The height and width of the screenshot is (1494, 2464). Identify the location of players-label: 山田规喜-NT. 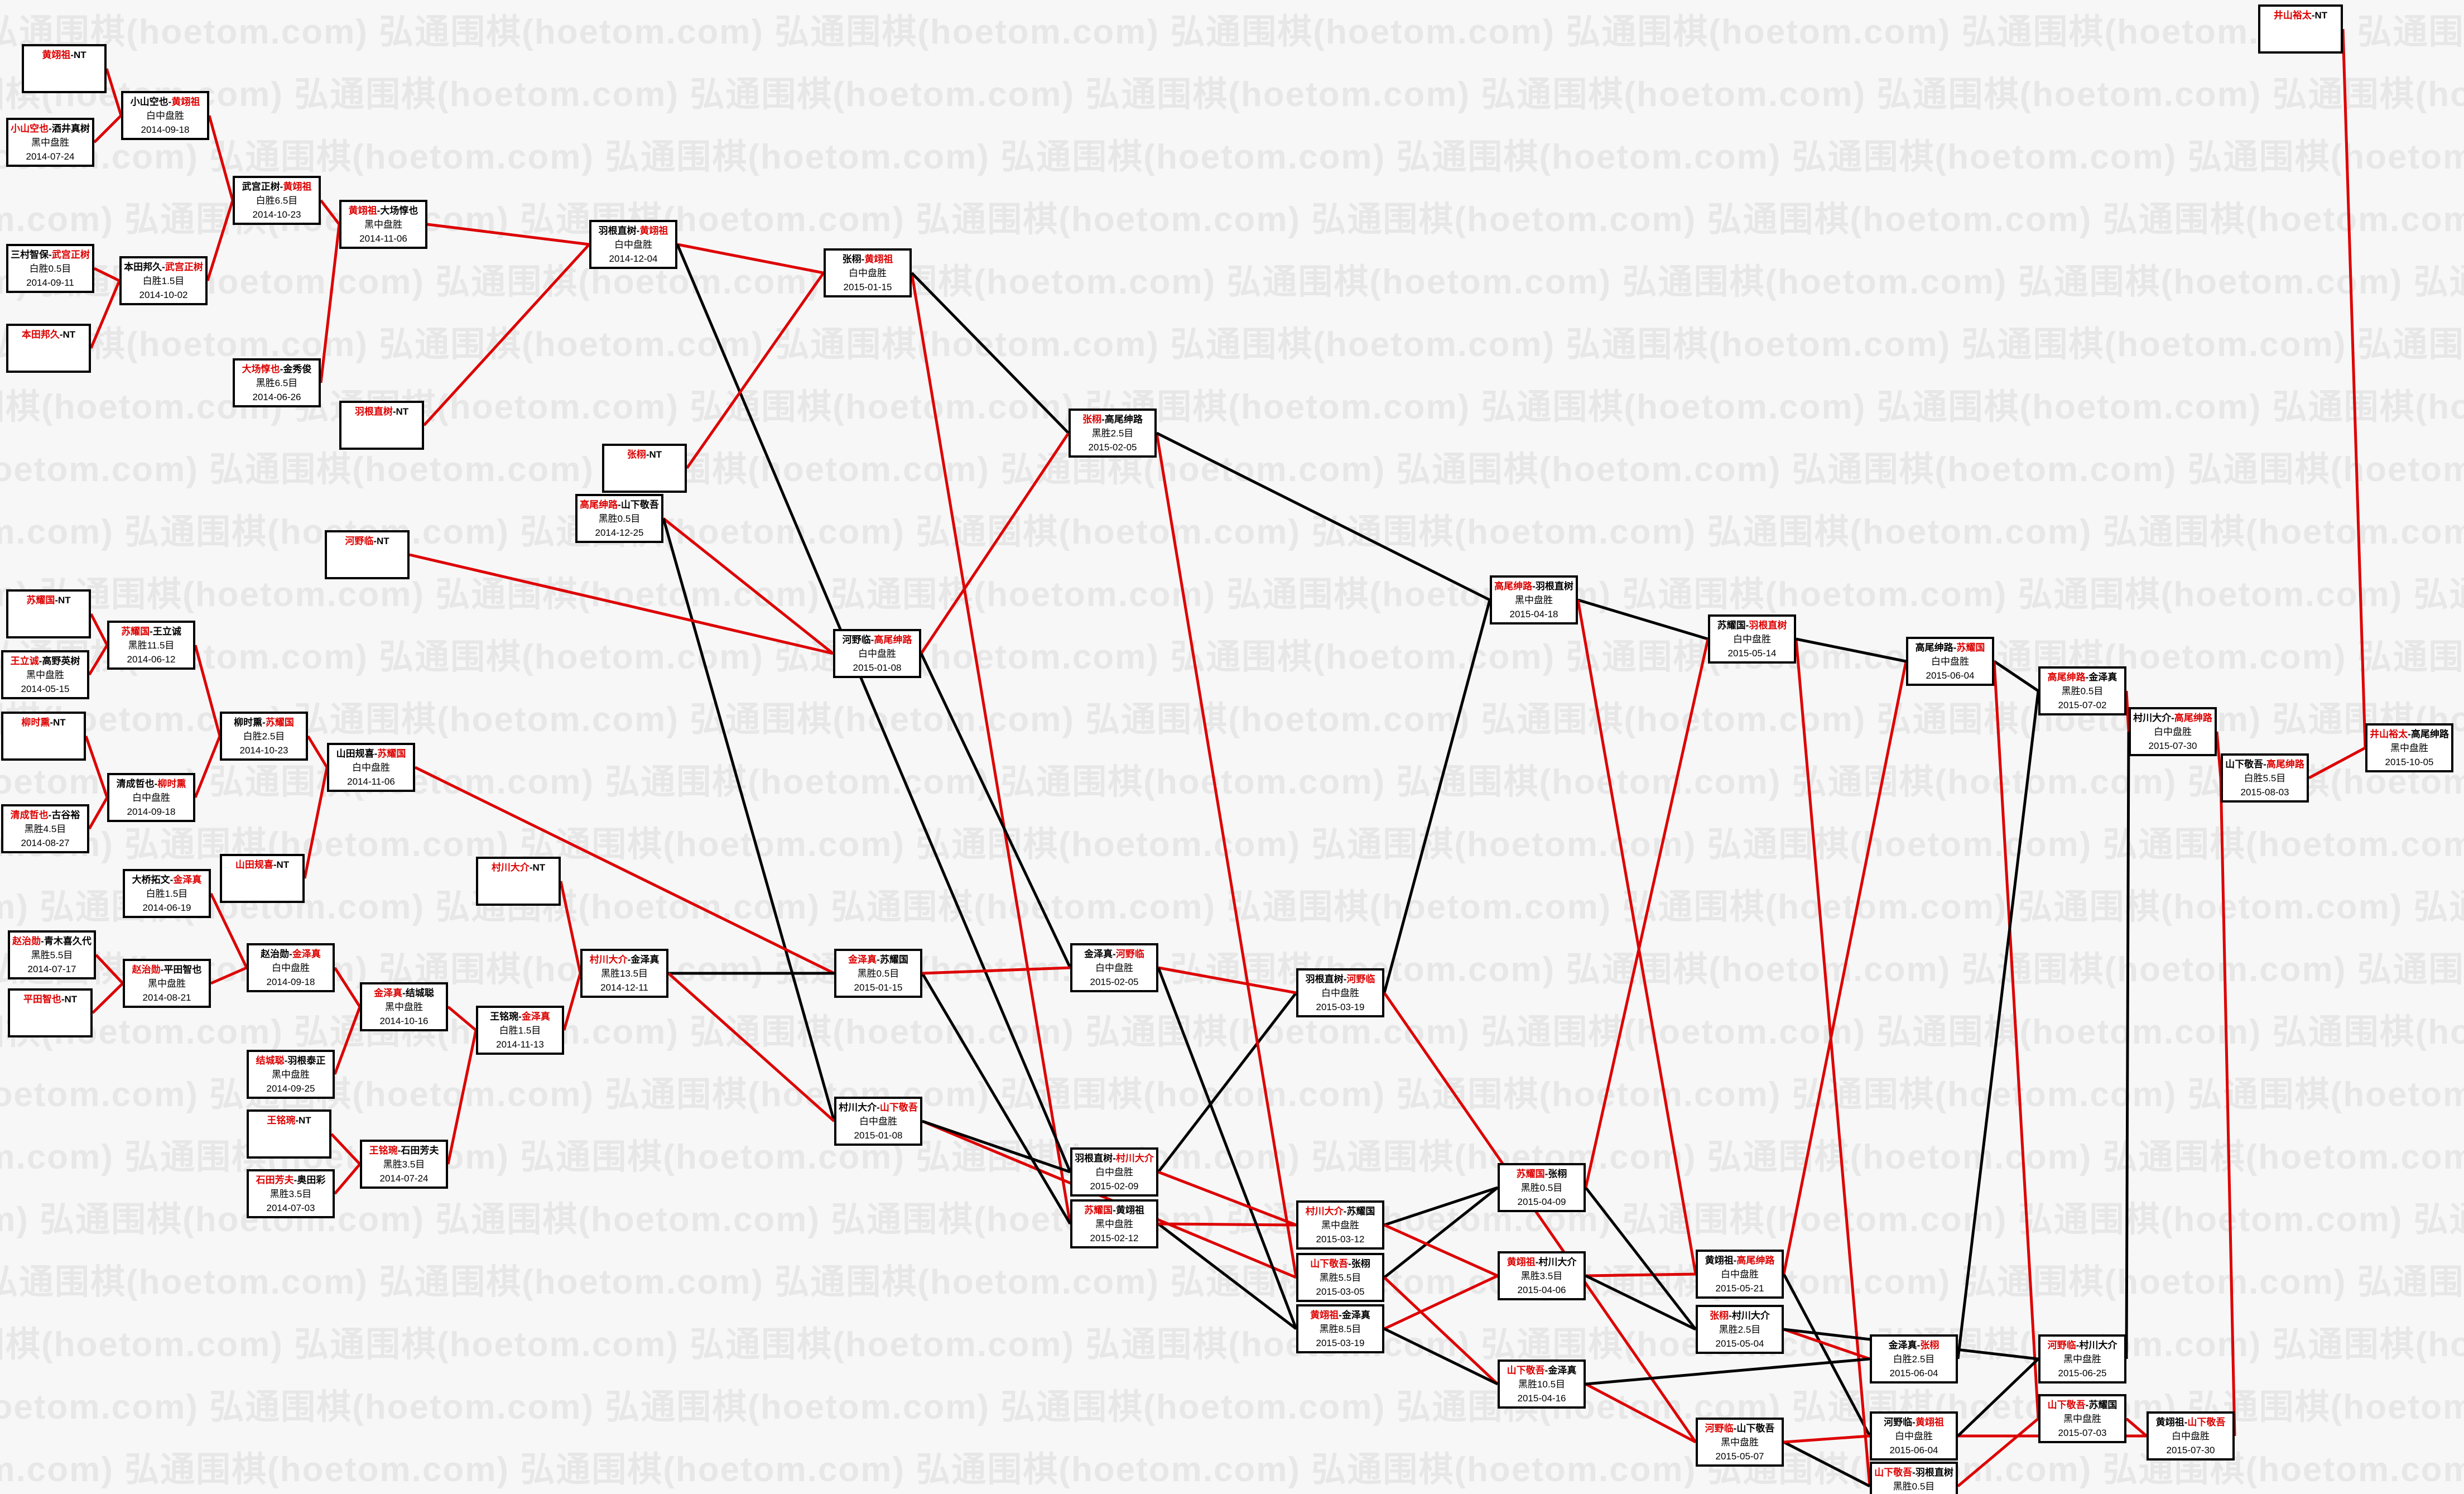
(262, 865).